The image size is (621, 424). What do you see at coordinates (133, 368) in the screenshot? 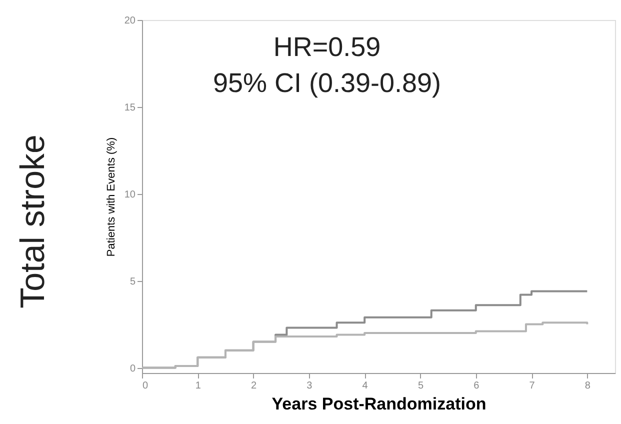
I see `y-tick-label: 0` at bounding box center [133, 368].